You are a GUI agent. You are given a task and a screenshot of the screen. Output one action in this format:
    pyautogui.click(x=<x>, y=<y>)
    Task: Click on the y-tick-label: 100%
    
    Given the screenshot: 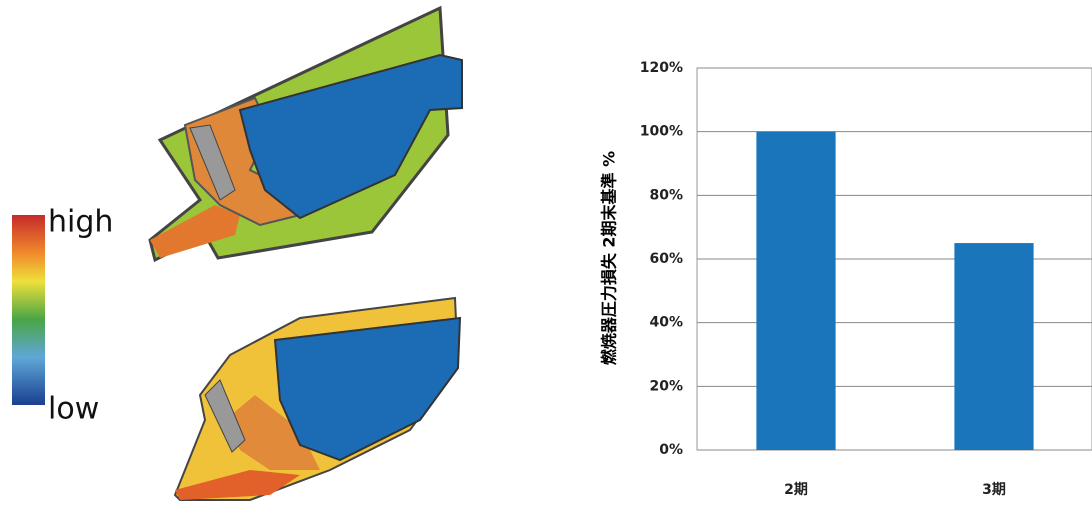 What is the action you would take?
    pyautogui.click(x=661, y=132)
    